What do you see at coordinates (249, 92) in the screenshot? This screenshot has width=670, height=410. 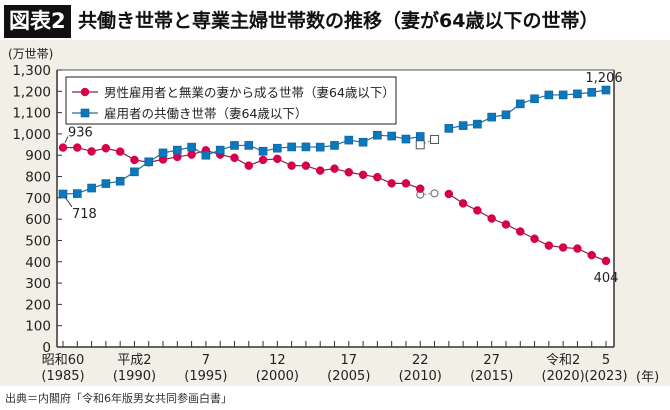 I see `legend-label-1: 男性雇用者と無業の妻から成る世帯（妻64歳以下）` at bounding box center [249, 92].